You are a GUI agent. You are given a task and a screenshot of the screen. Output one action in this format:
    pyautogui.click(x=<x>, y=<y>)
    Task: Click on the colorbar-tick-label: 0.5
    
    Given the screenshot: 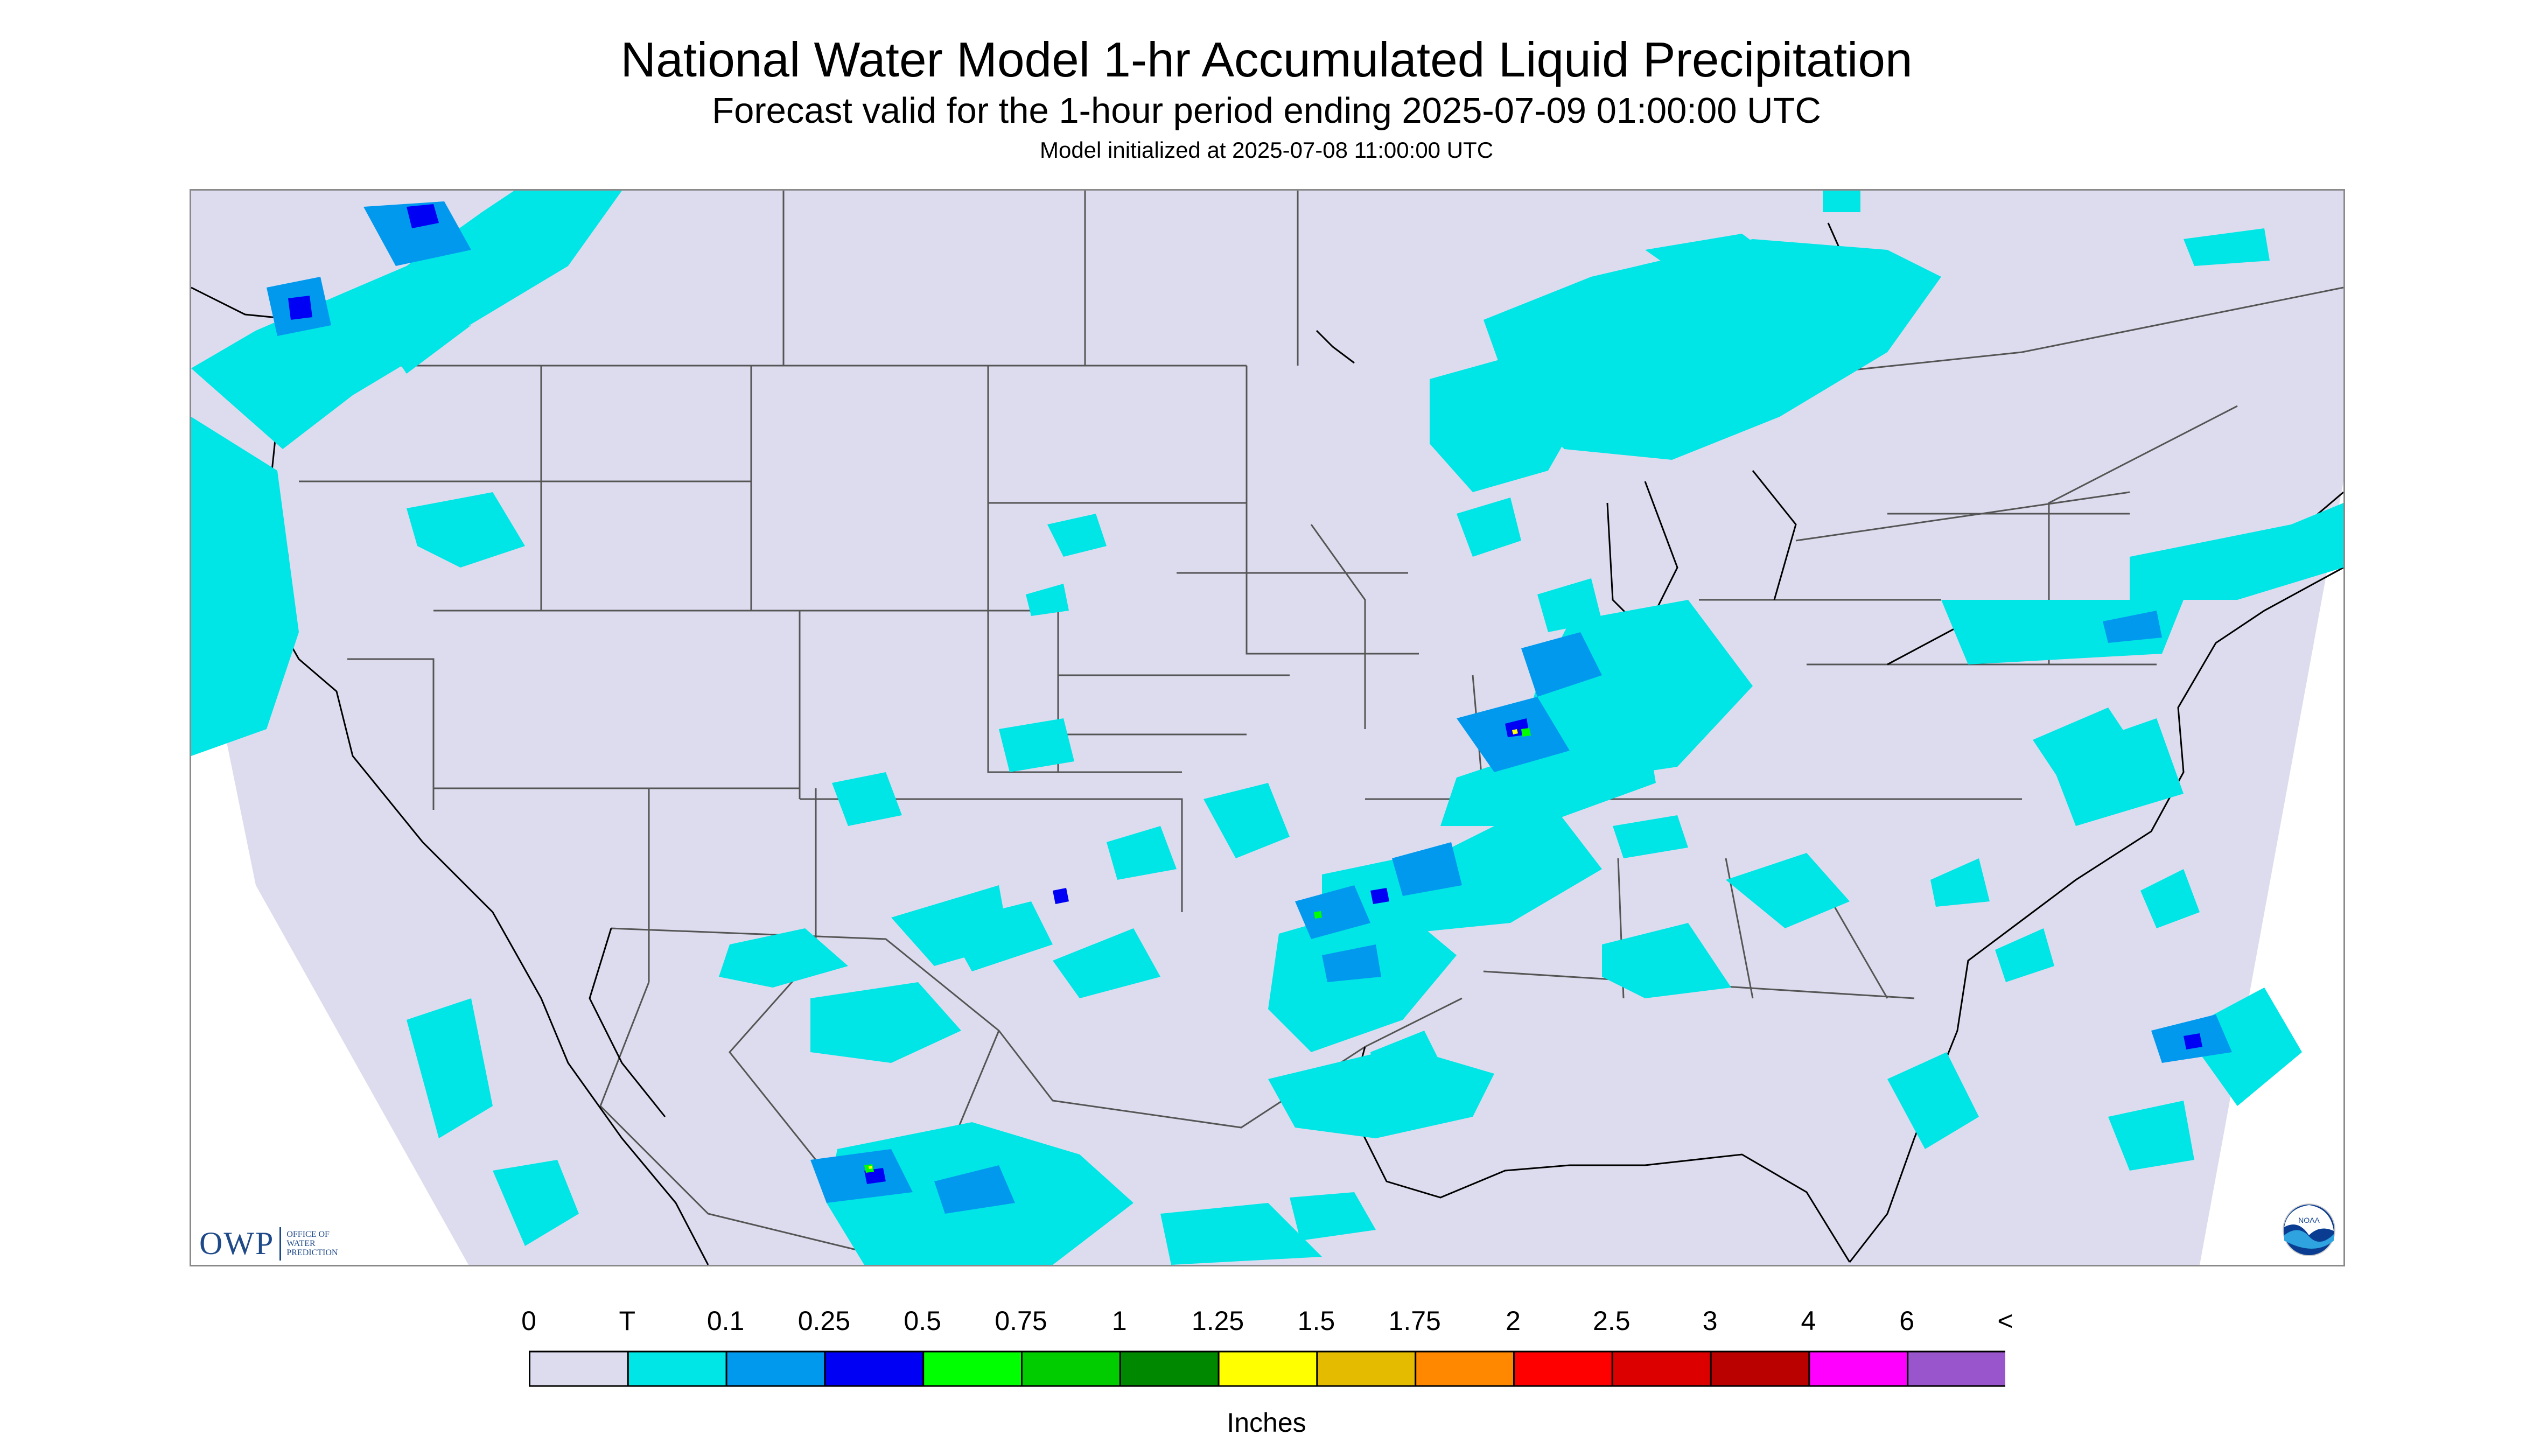 What is the action you would take?
    pyautogui.click(x=922, y=1321)
    